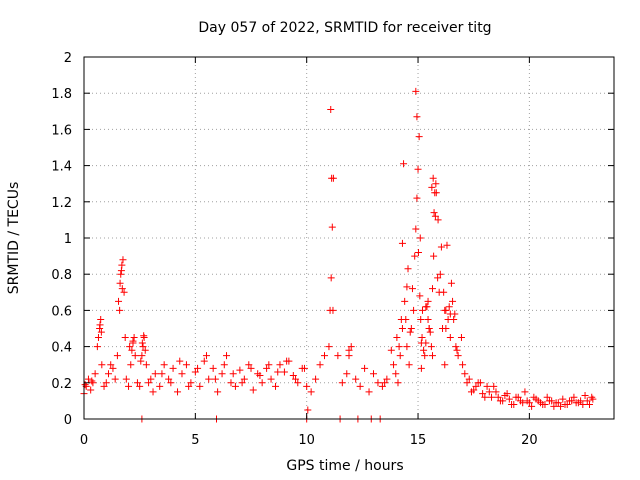 The image size is (640, 480). Describe the element at coordinates (61, 311) in the screenshot. I see `y-tick-label: 0.6` at that location.